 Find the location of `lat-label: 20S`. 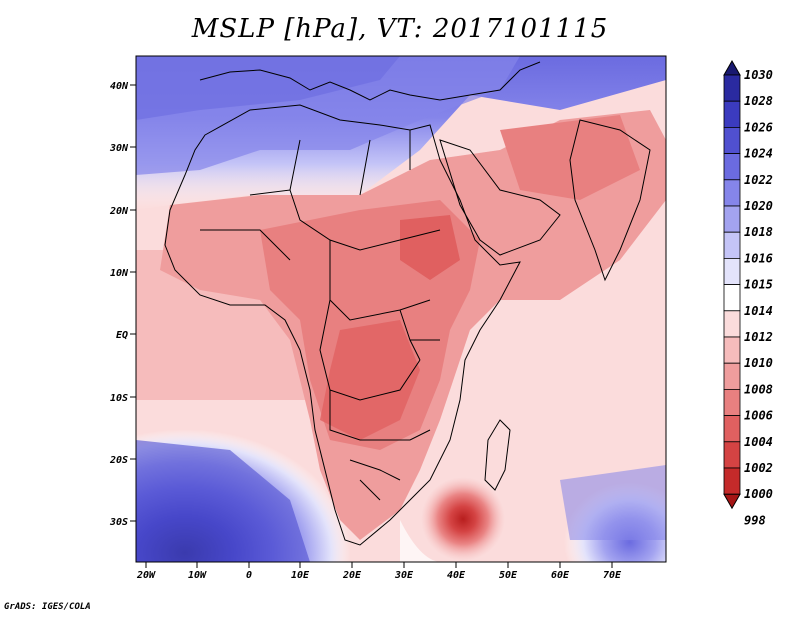

lat-label: 20S is located at coordinates (118, 460).